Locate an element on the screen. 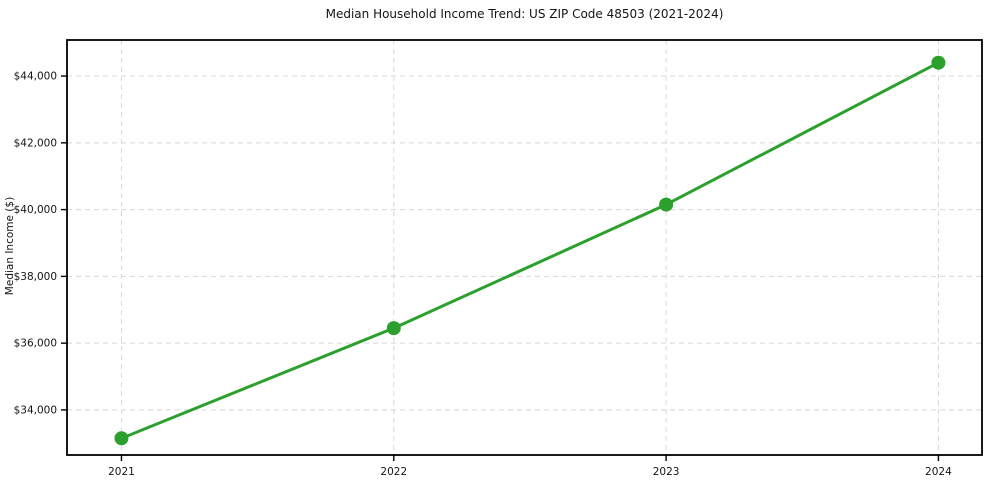  x-tick-label: 2022 is located at coordinates (393, 472).